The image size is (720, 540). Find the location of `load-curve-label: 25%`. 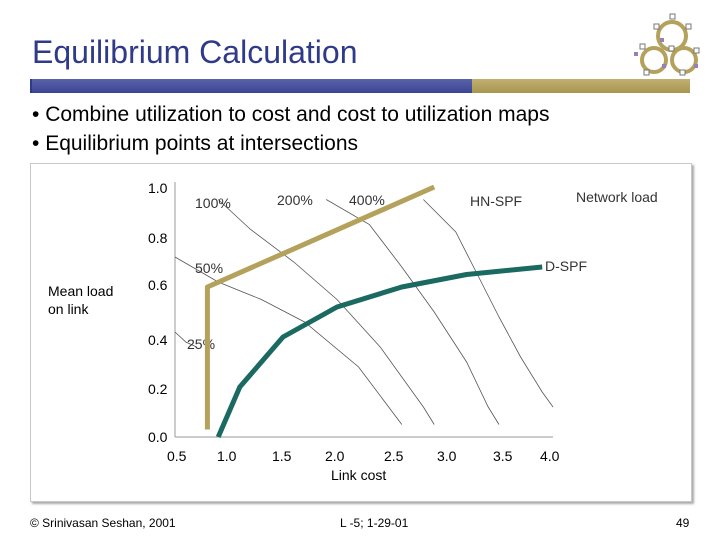

load-curve-label: 25% is located at coordinates (201, 344).